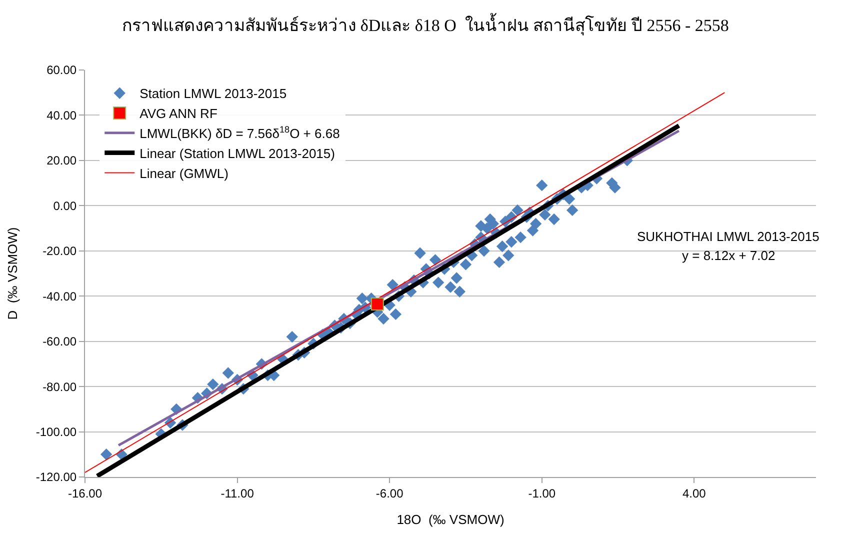 This screenshot has height=547, width=851. I want to click on y-tick-label: 60.00, so click(61, 70).